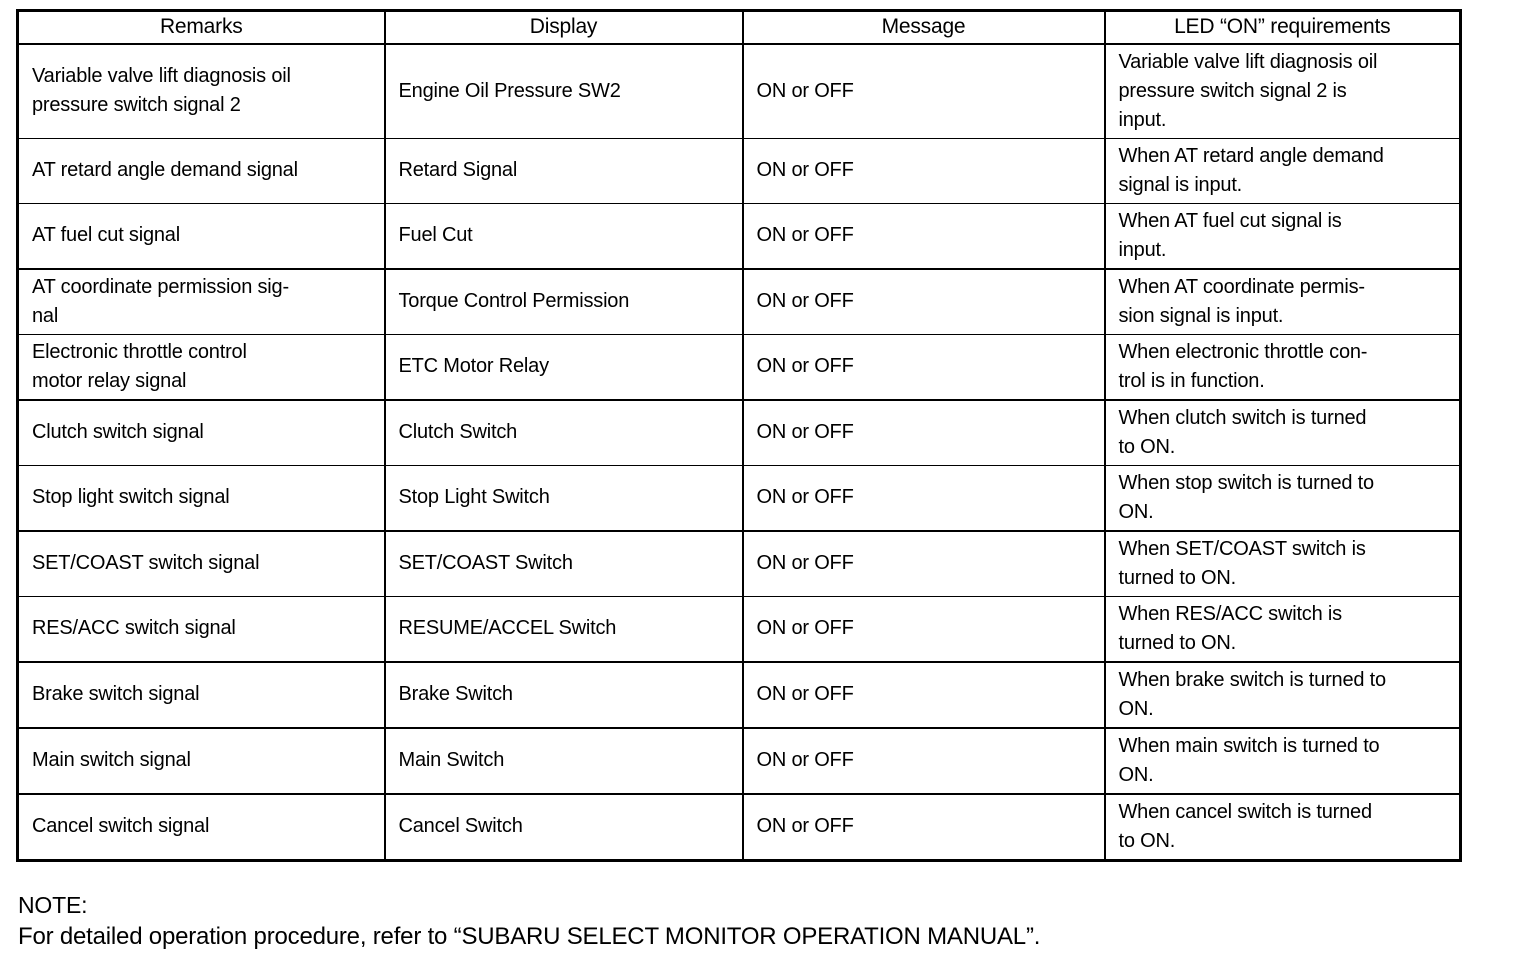 This screenshot has width=1520, height=972. Describe the element at coordinates (563, 301) in the screenshot. I see `display-cell: Torque Control Permission` at that location.